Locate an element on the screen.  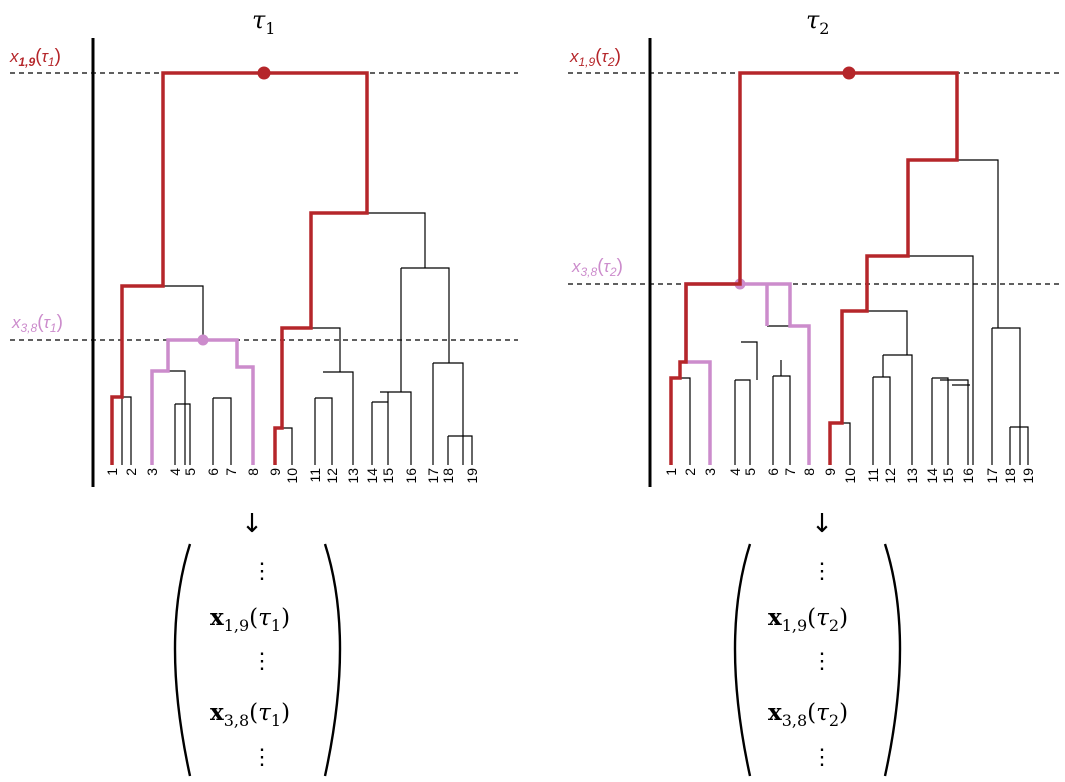
panel-title-tau2: τ2 is located at coordinates (817, 22).